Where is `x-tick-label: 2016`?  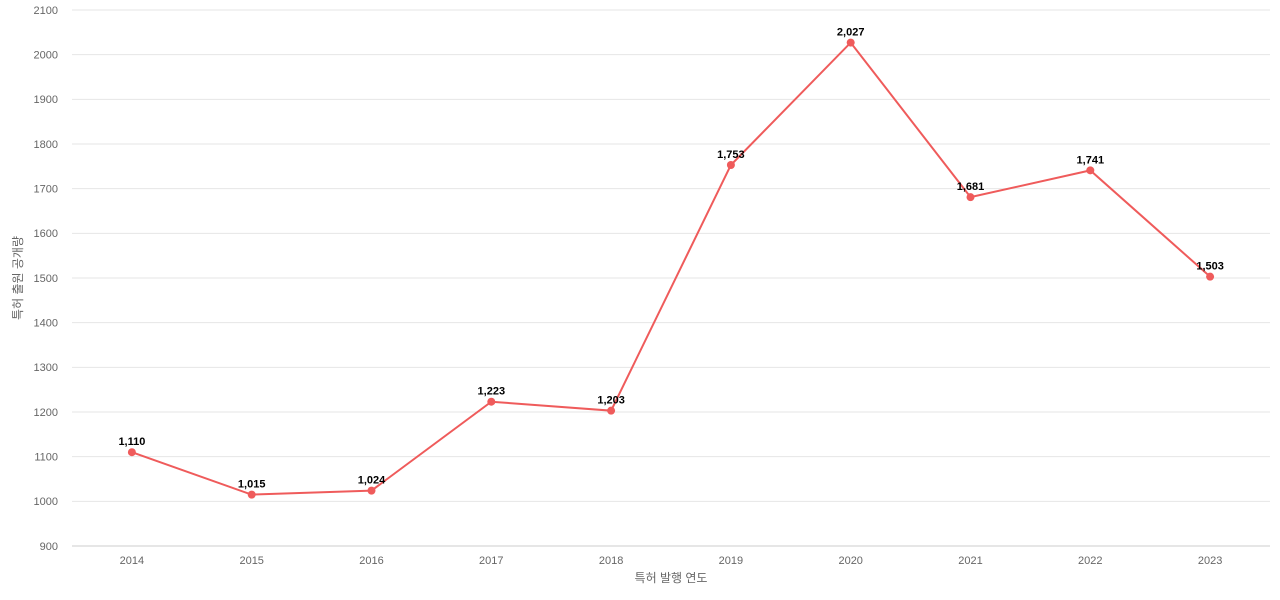 x-tick-label: 2016 is located at coordinates (371, 561).